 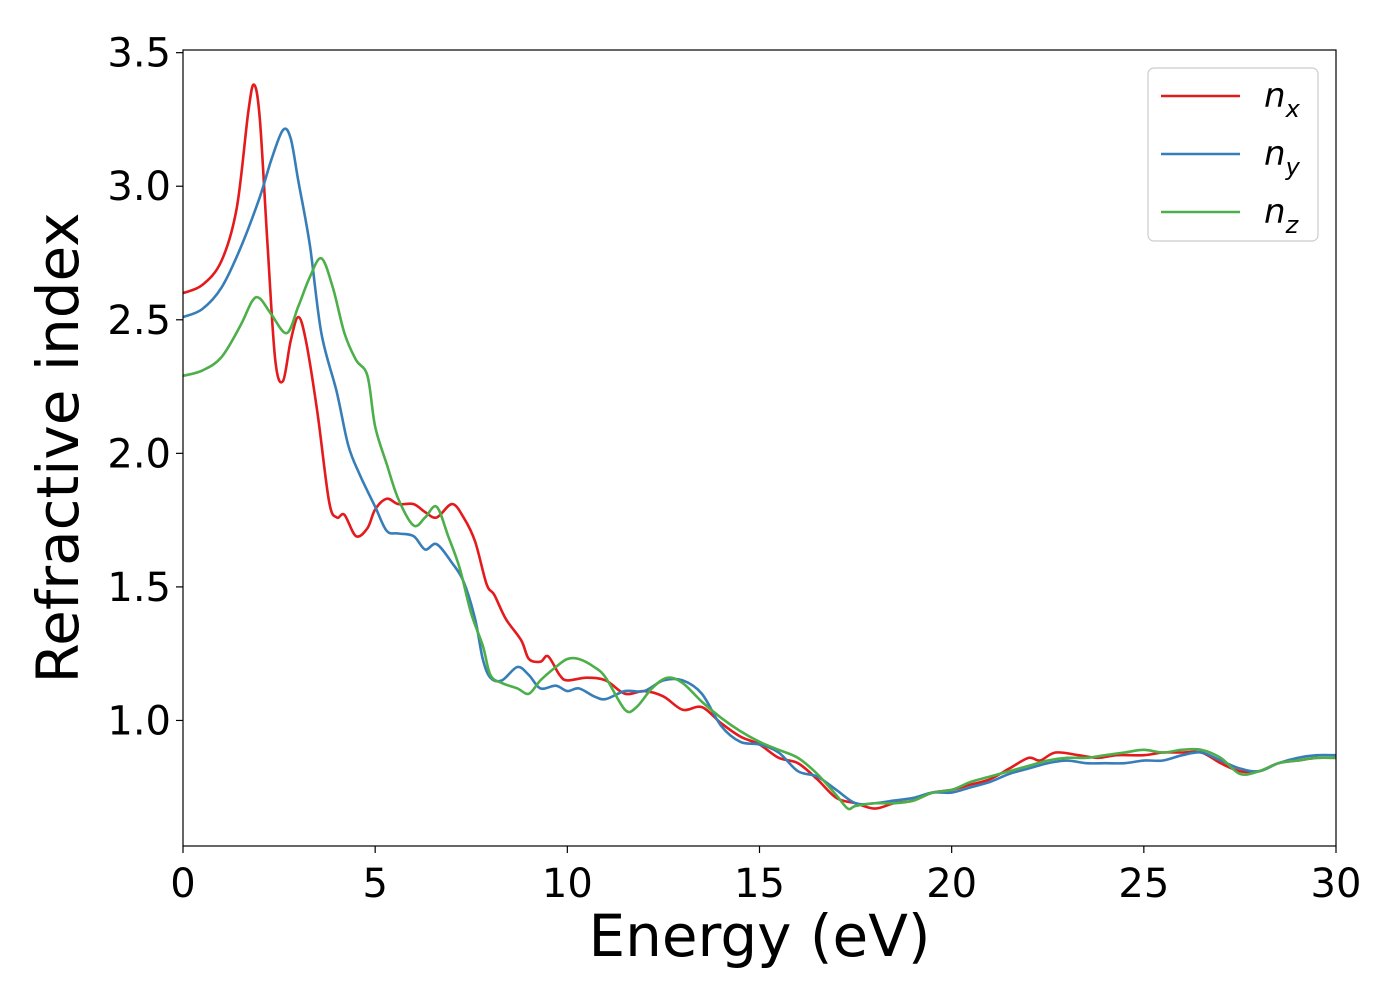 What do you see at coordinates (139, 321) in the screenshot?
I see `y-tick-label: 2.5` at bounding box center [139, 321].